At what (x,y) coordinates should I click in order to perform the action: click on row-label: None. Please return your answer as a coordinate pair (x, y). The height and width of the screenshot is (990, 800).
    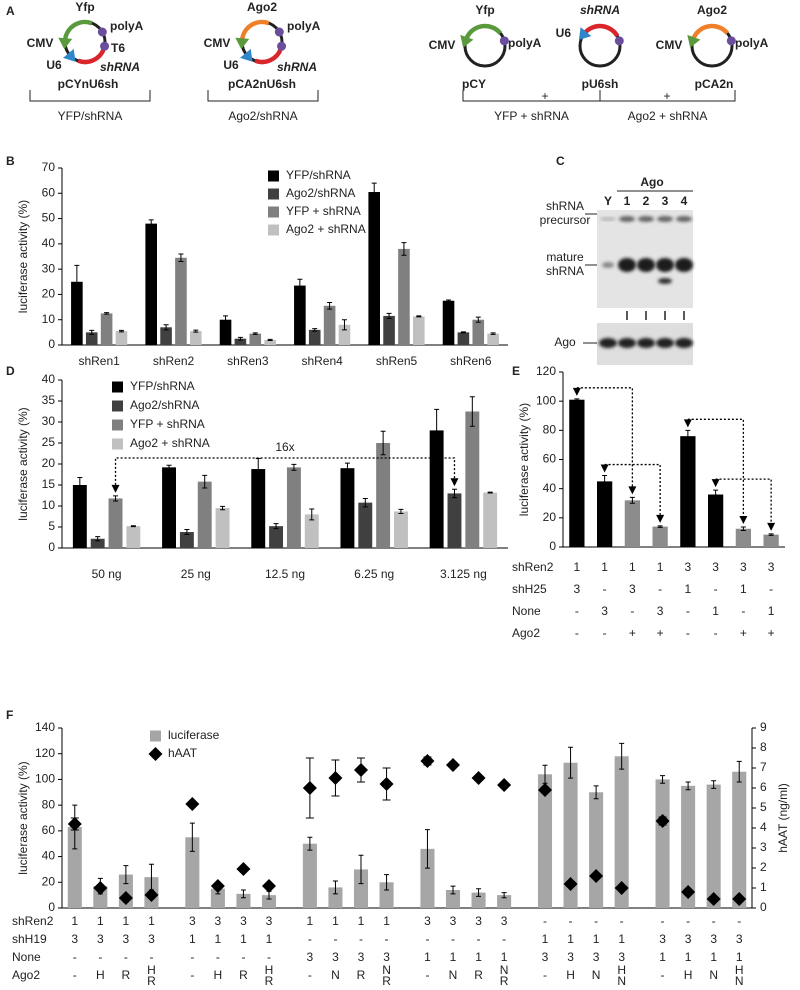
    Looking at the image, I should click on (26, 957).